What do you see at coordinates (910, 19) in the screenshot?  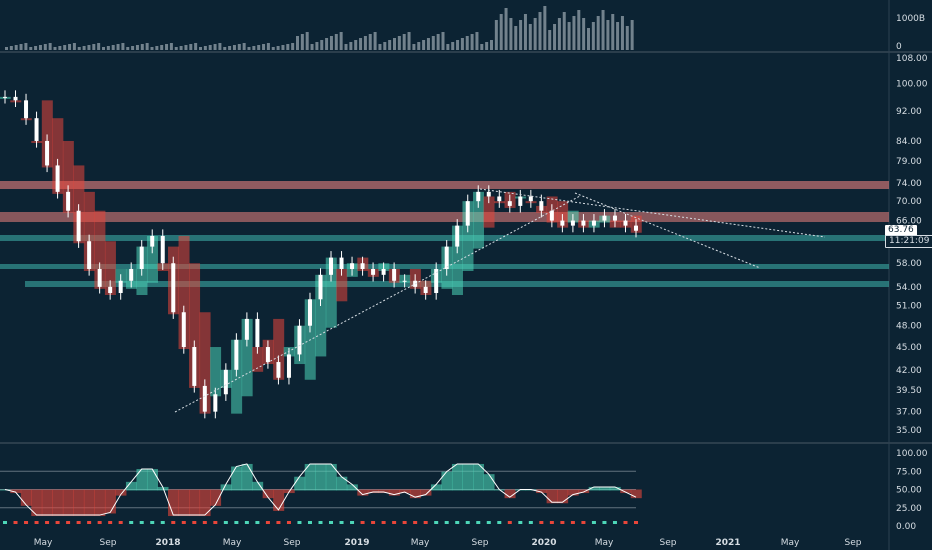 I see `volume-scale-label: 1000B` at bounding box center [910, 19].